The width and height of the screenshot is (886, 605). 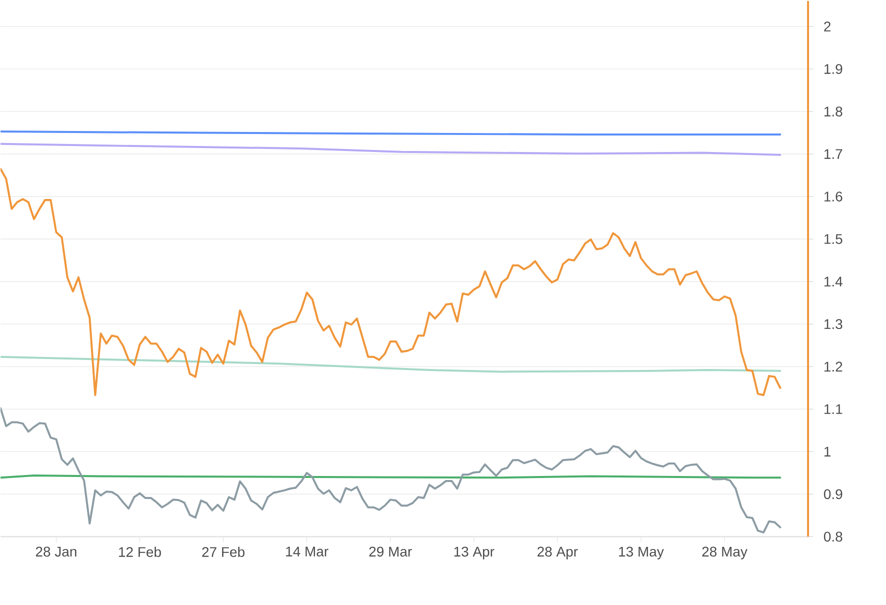 I want to click on y-tick-label: 1.8, so click(x=833, y=111).